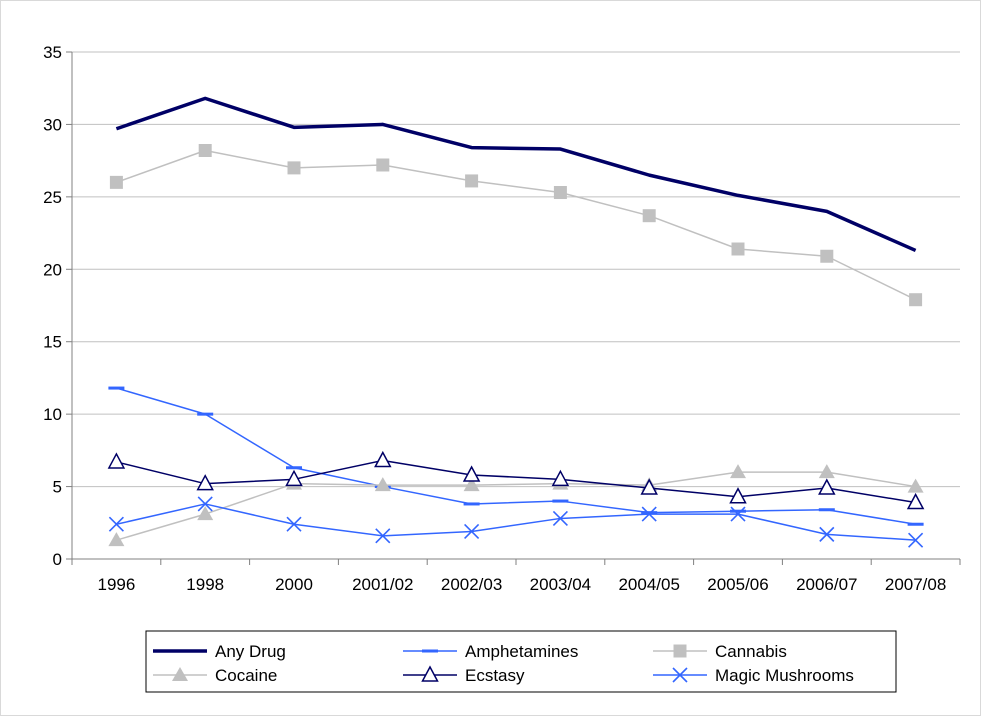 The width and height of the screenshot is (981, 716). I want to click on legend-item: Cannabis, so click(720, 651).